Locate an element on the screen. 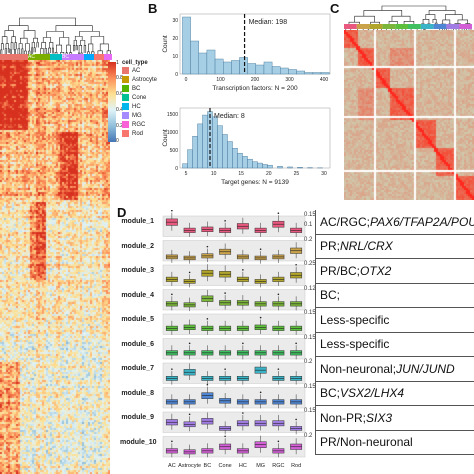 This screenshot has width=474, height=474. legend-item: AC is located at coordinates (142, 70).